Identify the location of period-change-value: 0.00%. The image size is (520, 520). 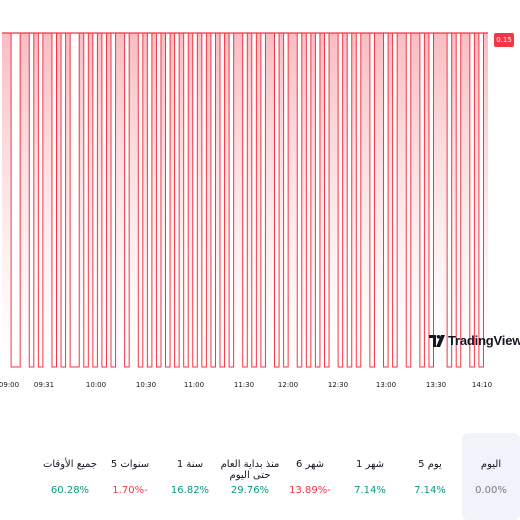
(491, 490).